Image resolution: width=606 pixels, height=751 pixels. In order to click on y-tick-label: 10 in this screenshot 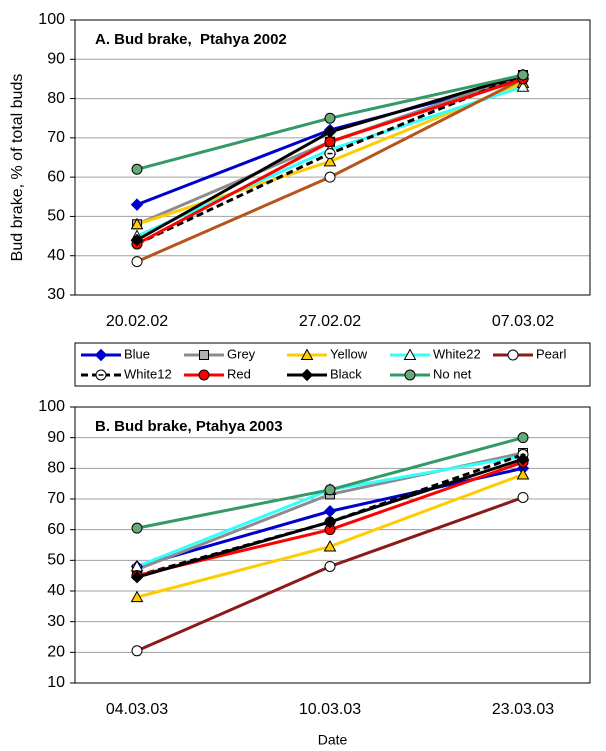, I will do `click(56, 682)`.